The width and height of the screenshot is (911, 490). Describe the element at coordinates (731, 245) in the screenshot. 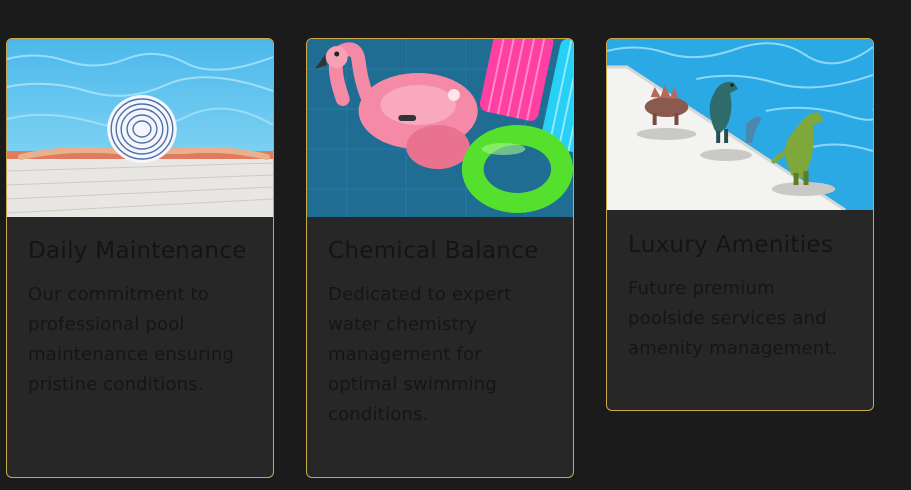

I see `card-title: Luxury Amenities` at that location.